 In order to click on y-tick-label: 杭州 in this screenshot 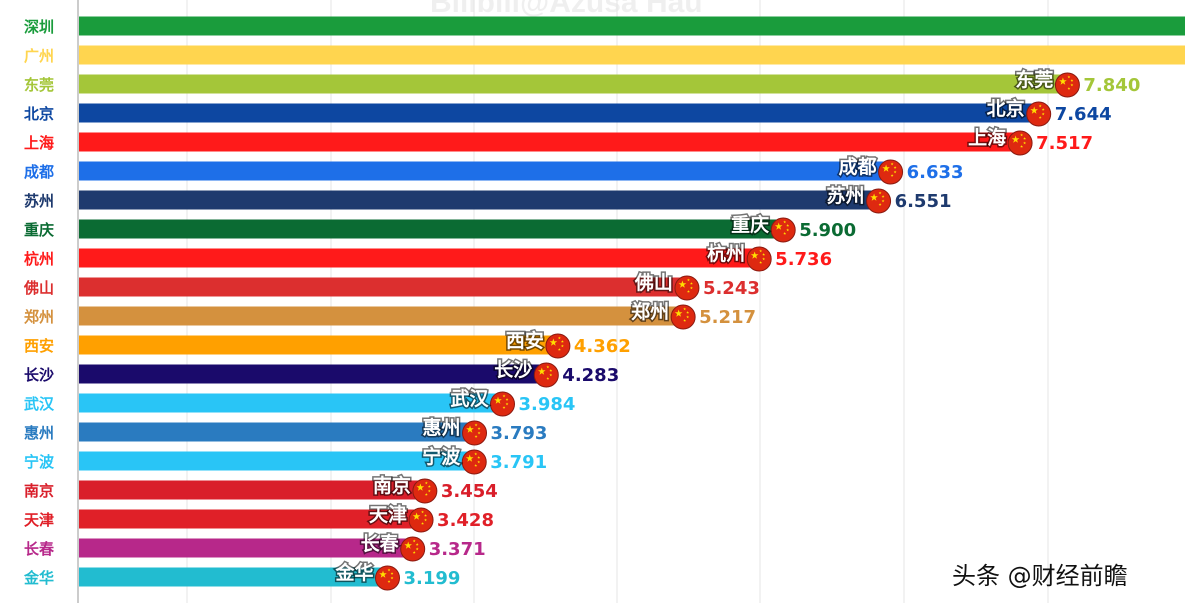, I will do `click(39, 259)`.